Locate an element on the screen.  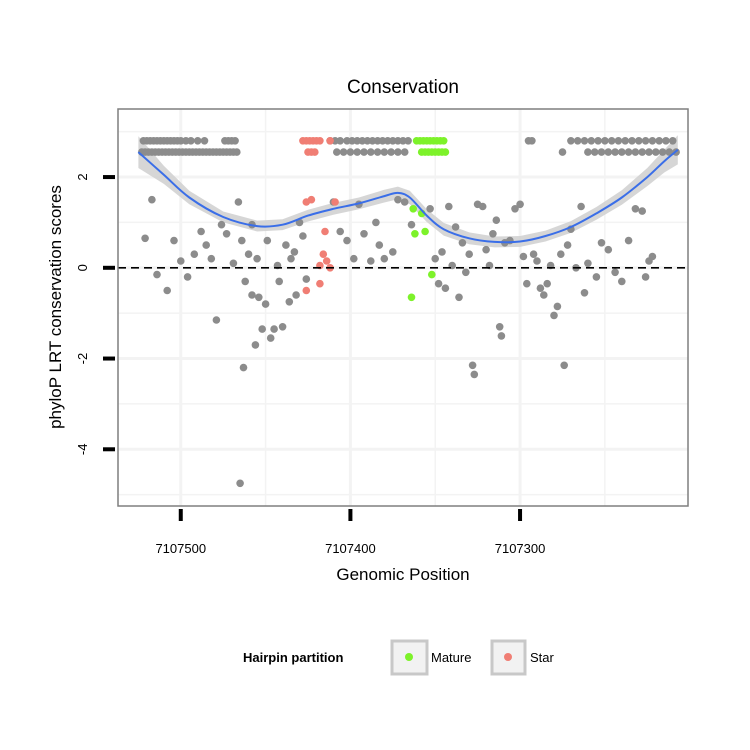
y-tick-label: -4 is located at coordinates (82, 450).